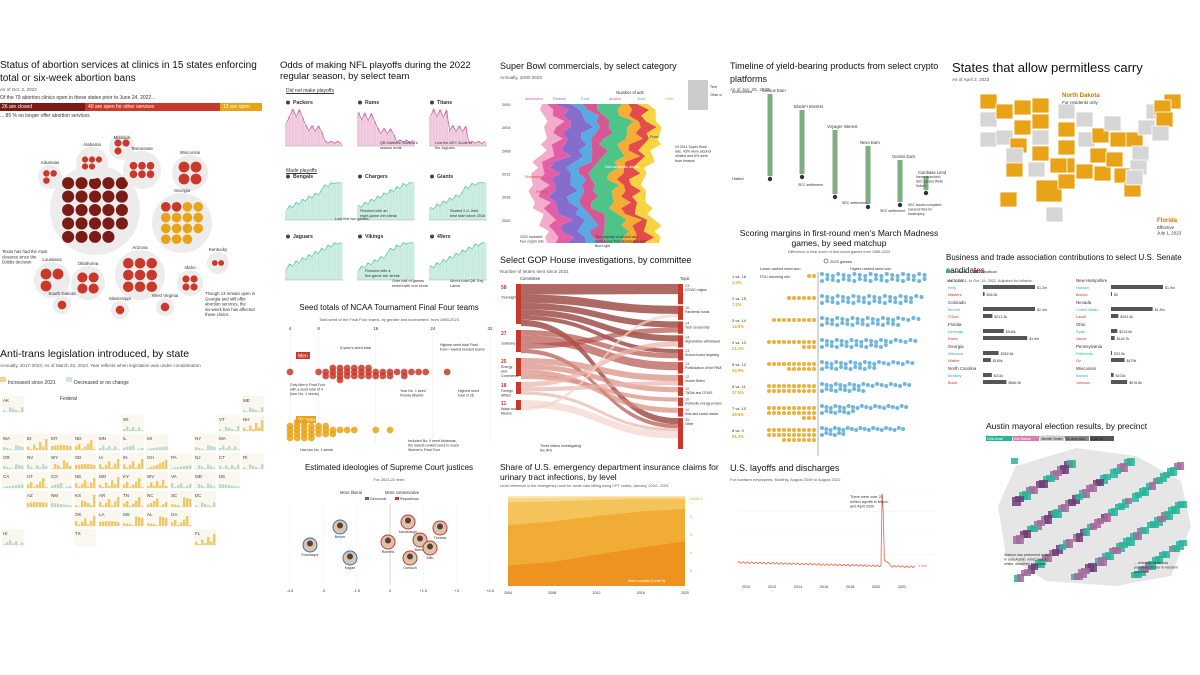  Describe the element at coordinates (702, 355) in the screenshot. I see `gop-topic-4: School board targeting` at that location.